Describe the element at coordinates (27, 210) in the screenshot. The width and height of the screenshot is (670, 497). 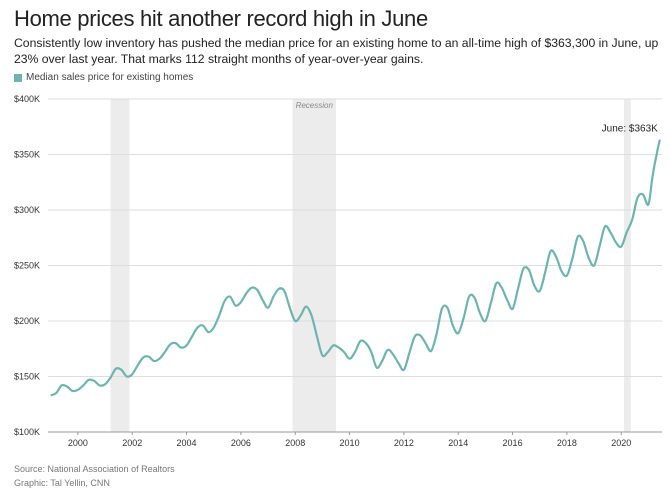
I see `y-tick-label: $300K` at that location.